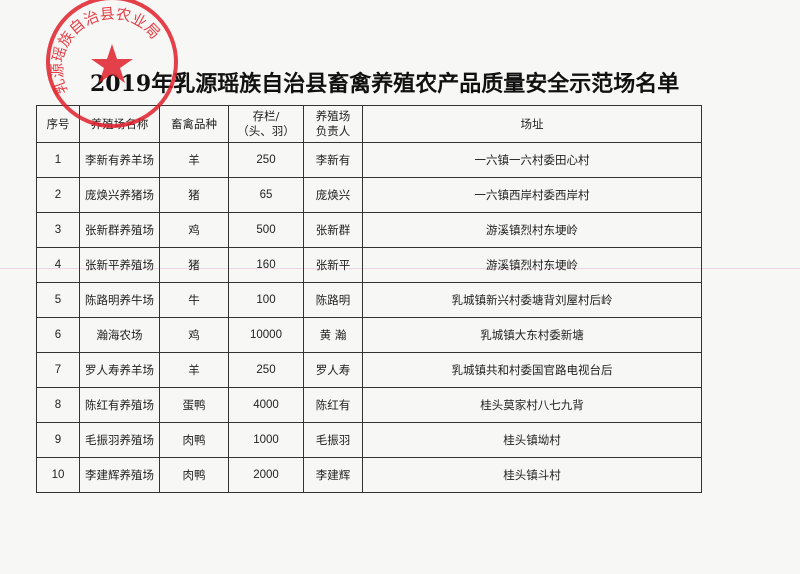 This screenshot has height=574, width=800. Describe the element at coordinates (333, 300) in the screenshot. I see `table-cell: 陈路明` at that location.